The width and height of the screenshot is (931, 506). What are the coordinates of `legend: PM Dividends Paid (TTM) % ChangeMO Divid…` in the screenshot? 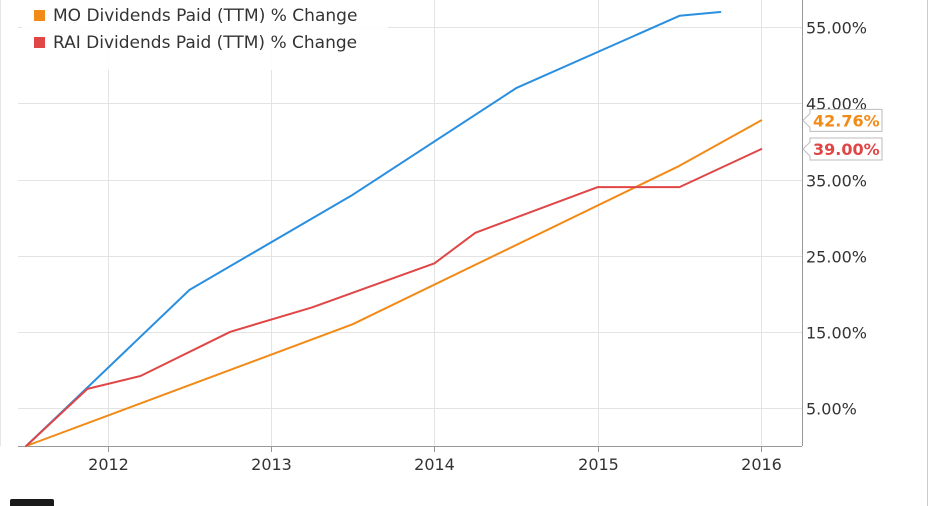 It's located at (205, 35).